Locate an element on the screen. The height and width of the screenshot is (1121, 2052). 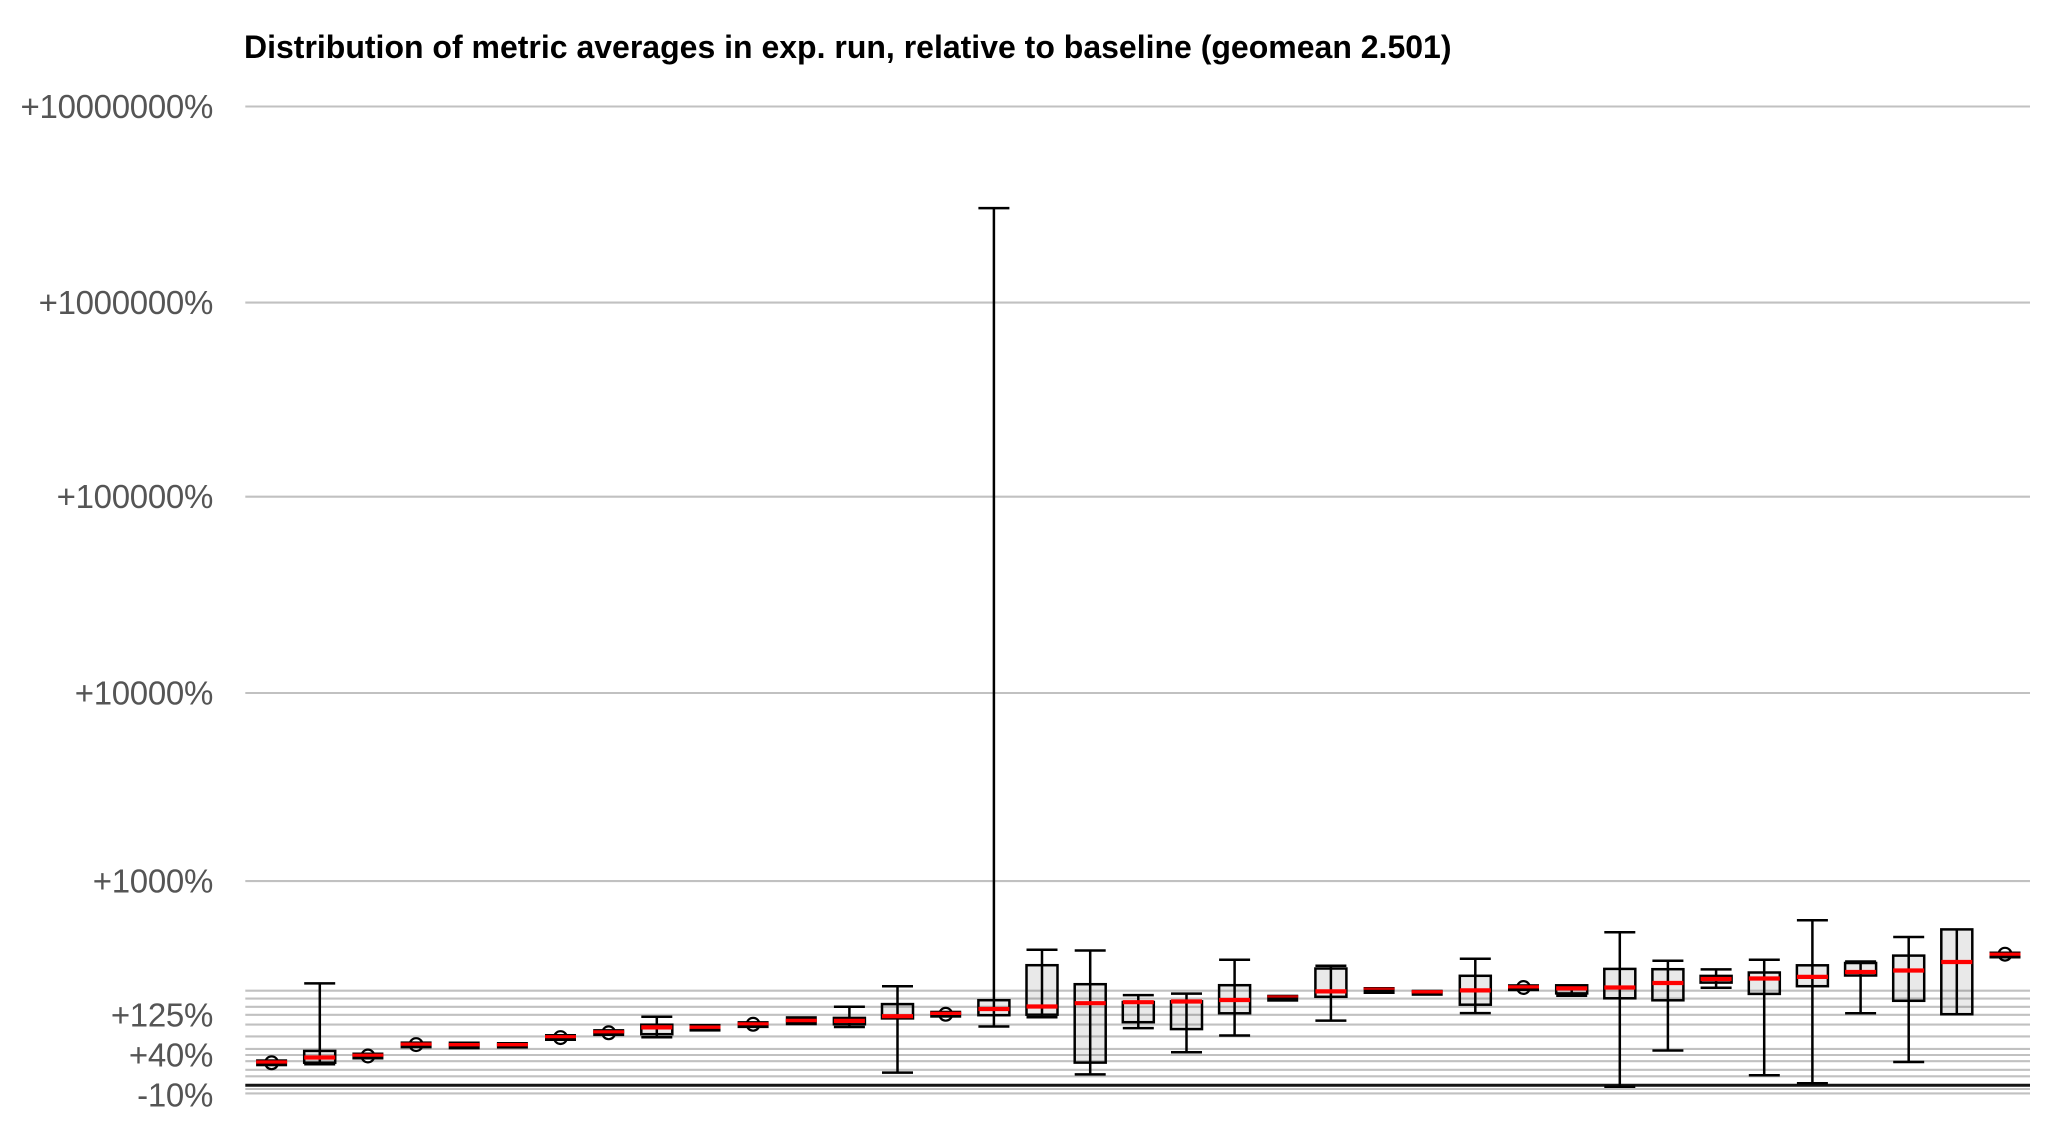
svg-text: +125% is located at coordinates (162, 1014).